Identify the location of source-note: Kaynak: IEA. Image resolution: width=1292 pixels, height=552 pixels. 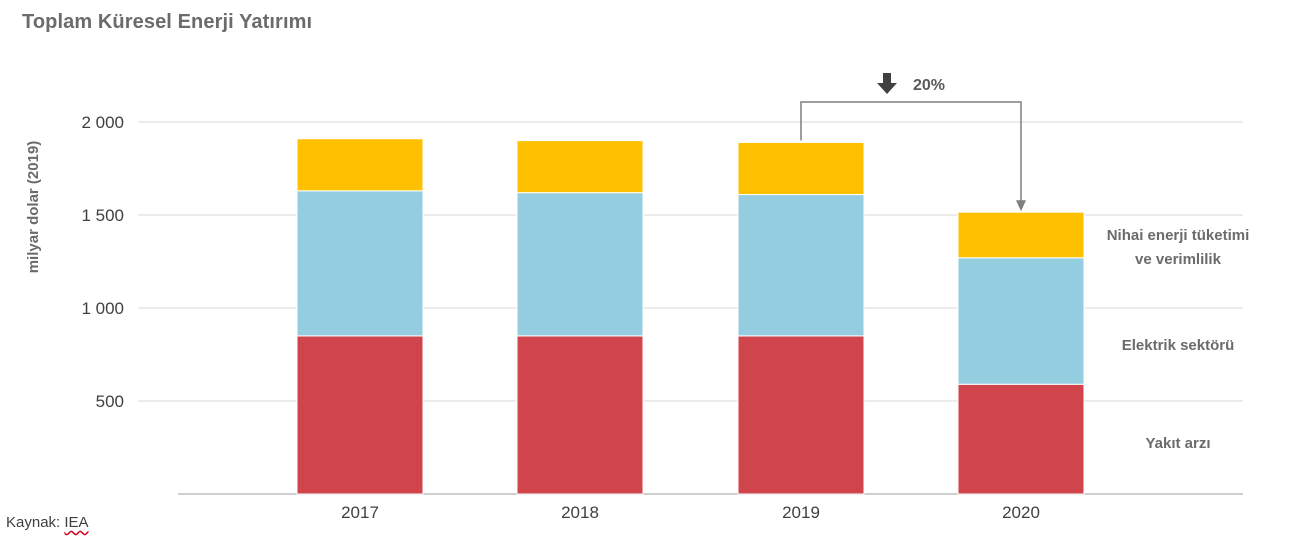
(47, 522).